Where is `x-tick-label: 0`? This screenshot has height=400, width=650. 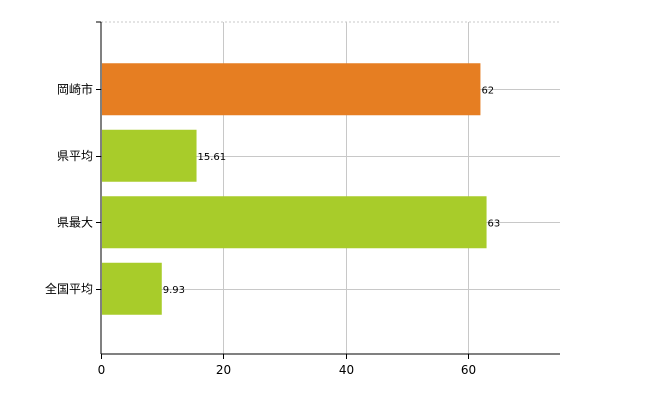
x-tick-label: 0 is located at coordinates (102, 370).